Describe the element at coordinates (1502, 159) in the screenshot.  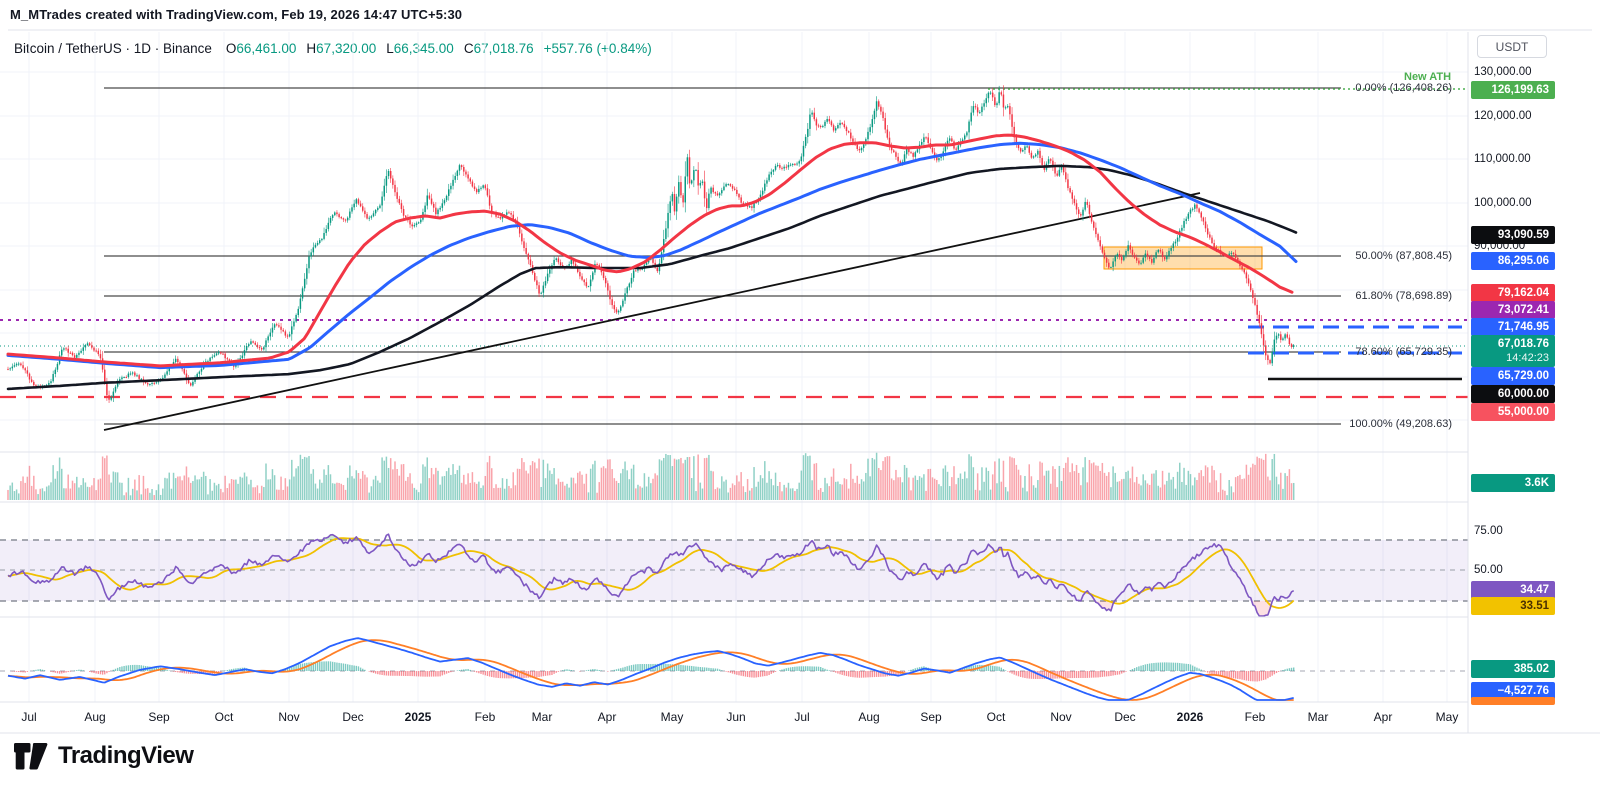
I see `price-scale-label: 110,000.00` at that location.